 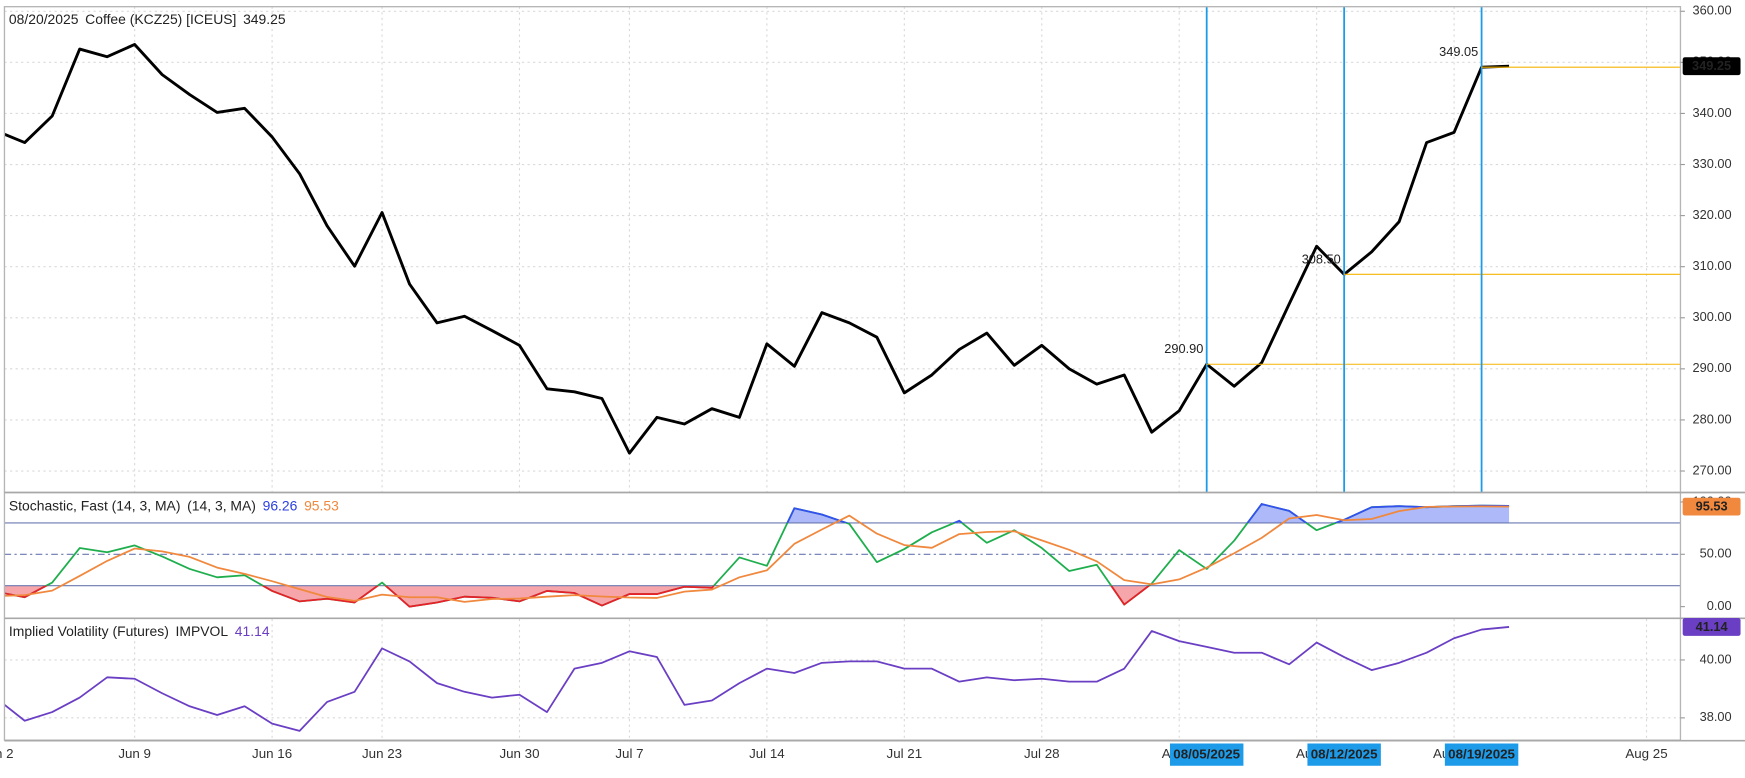 What do you see at coordinates (321, 505) in the screenshot?
I see `header-part: 95.53` at bounding box center [321, 505].